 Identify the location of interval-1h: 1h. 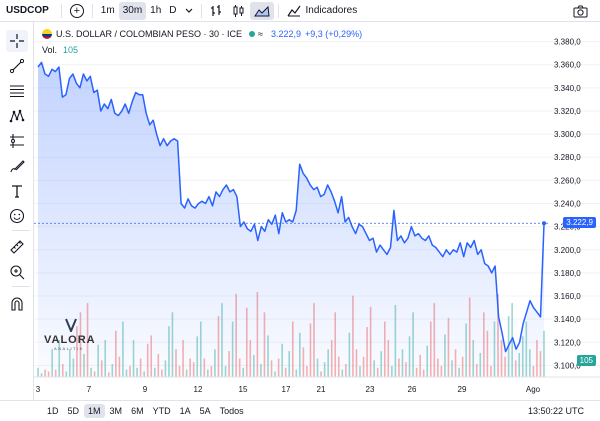
(156, 10).